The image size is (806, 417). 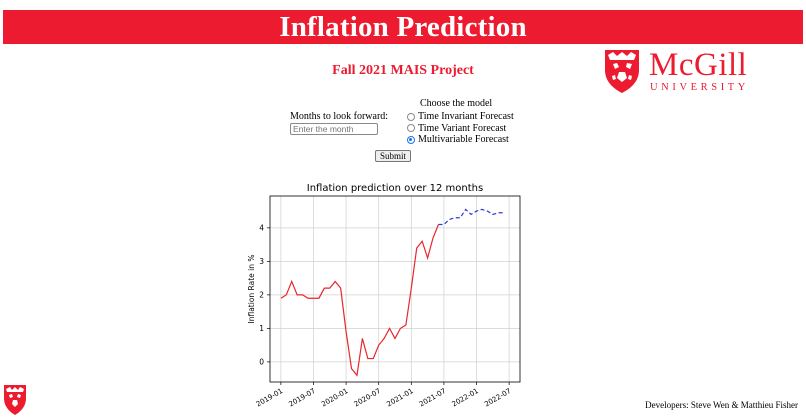 I want to click on x-tick-label: 2019-07, so click(x=302, y=398).